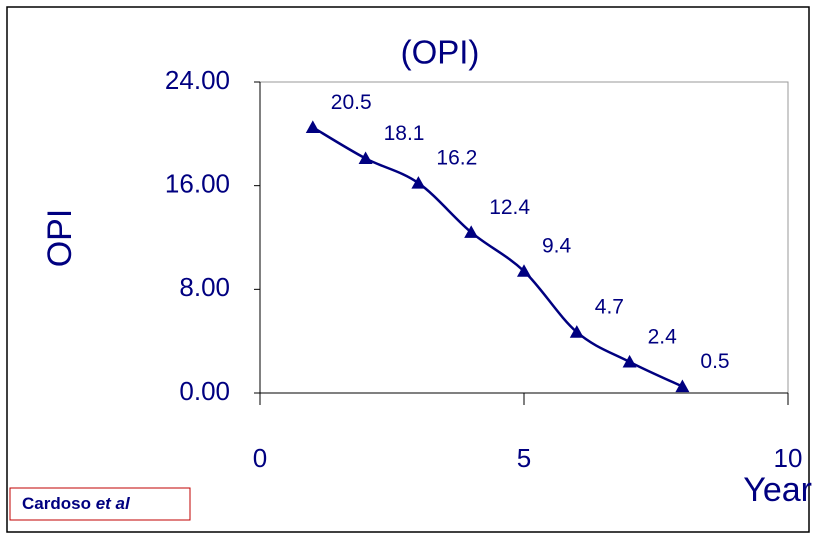 Image resolution: width=815 pixels, height=544 pixels. Describe the element at coordinates (204, 391) in the screenshot. I see `y-tick-label: 0.00` at that location.